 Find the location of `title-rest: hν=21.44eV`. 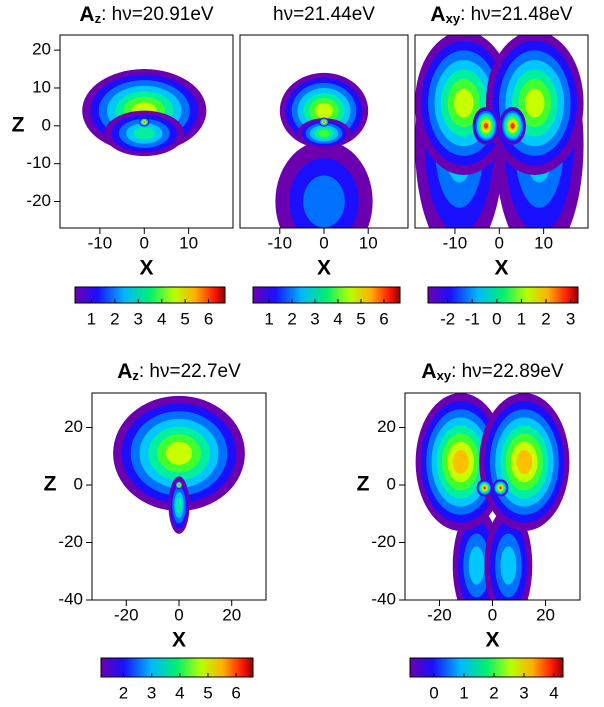

title-rest: hν=21.44eV is located at coordinates (324, 14).